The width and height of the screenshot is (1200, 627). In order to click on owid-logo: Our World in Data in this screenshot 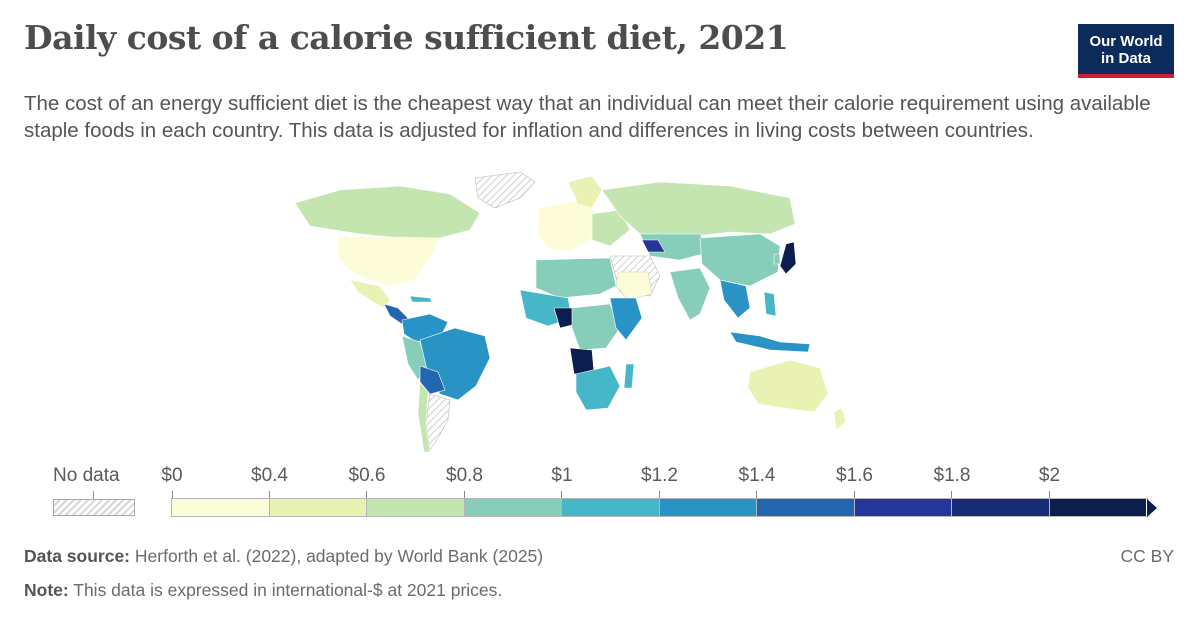, I will do `click(1126, 51)`.